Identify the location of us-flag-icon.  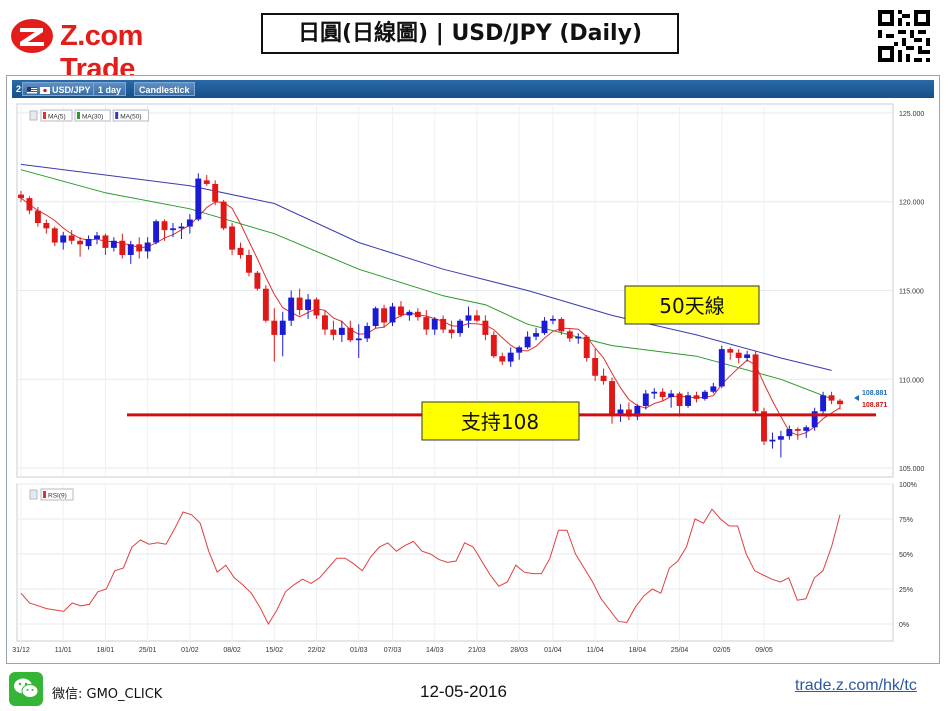
(32, 90).